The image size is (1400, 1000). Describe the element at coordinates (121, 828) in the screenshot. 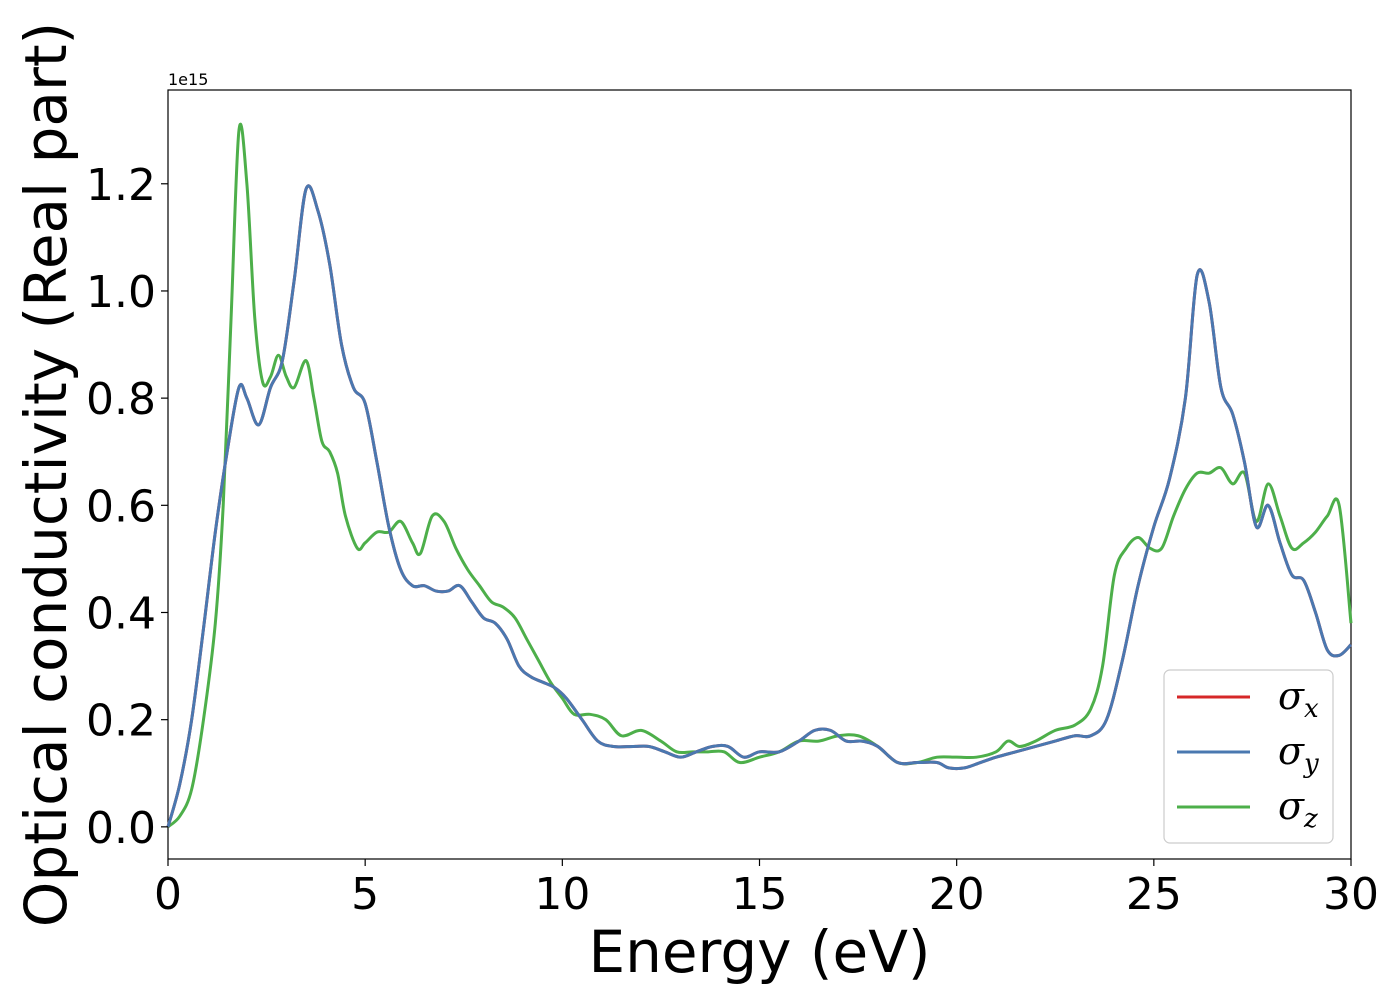

I see `y-tick-label: 0.0` at that location.